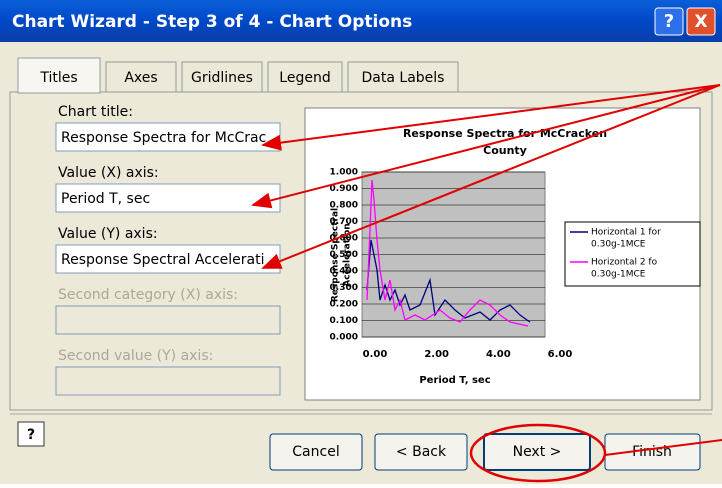  I want to click on tab-label: Gridlines, so click(222, 78).